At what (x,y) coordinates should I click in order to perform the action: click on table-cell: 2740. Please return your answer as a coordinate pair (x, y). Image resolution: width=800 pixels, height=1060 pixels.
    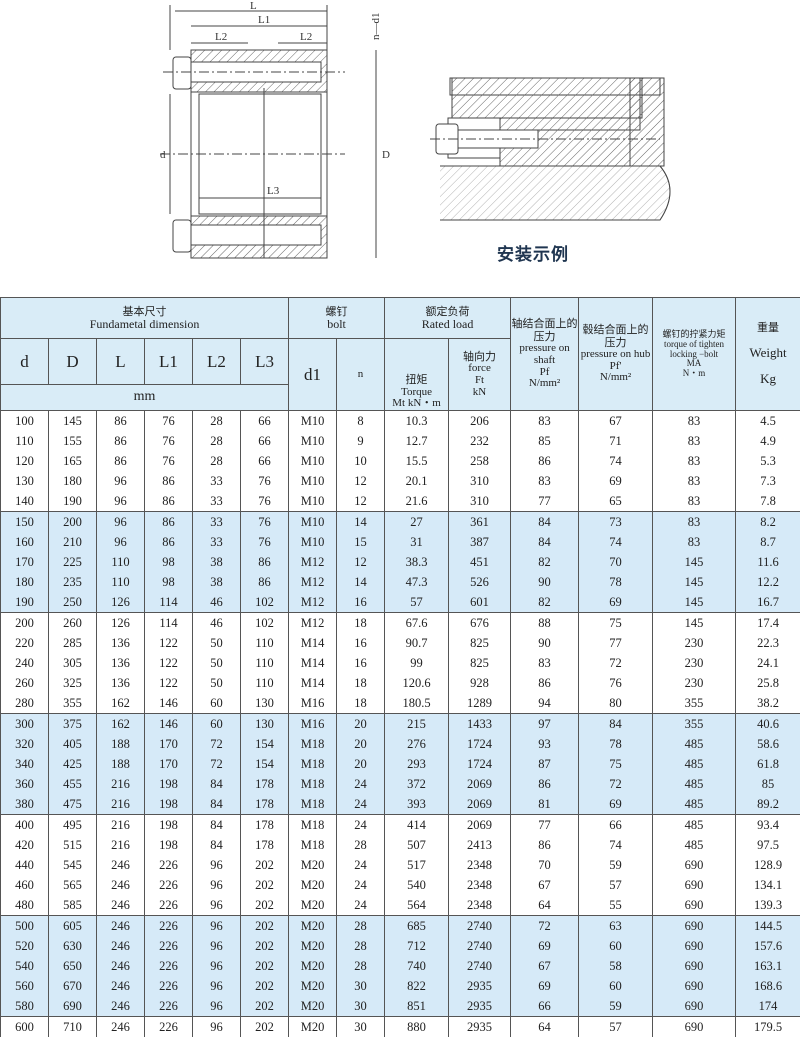
    Looking at the image, I should click on (480, 966).